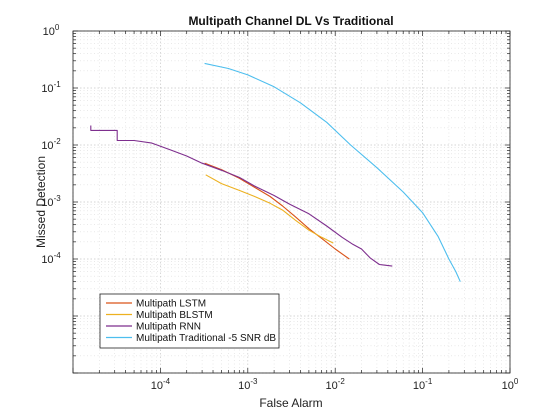 The image size is (560, 420). I want to click on legend-label: Multipath Traditional -5 SNR dB, so click(206, 338).